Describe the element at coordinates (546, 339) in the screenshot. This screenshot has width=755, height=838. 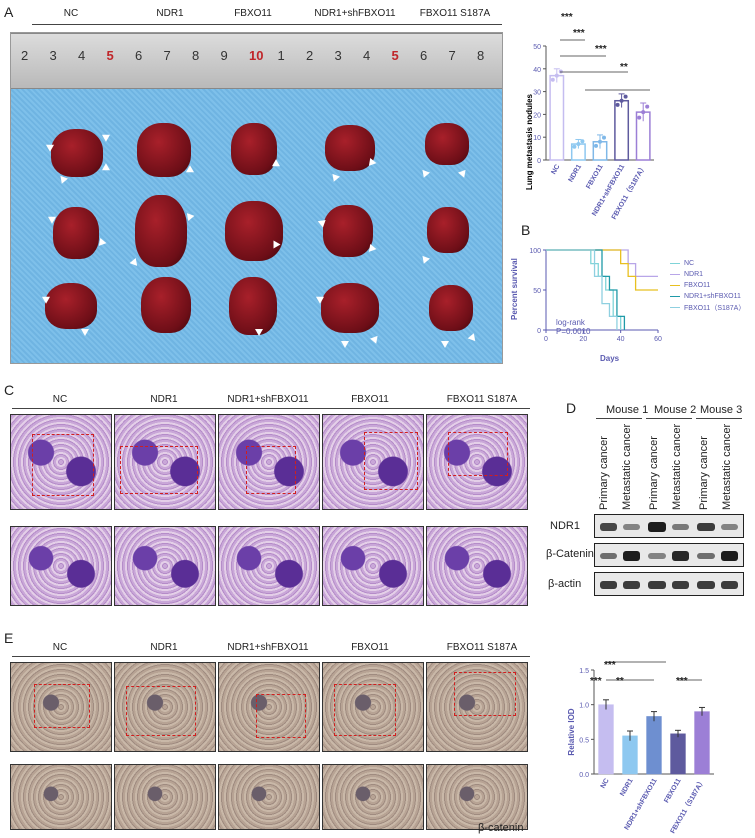
I see `x-tick-label: 0` at that location.